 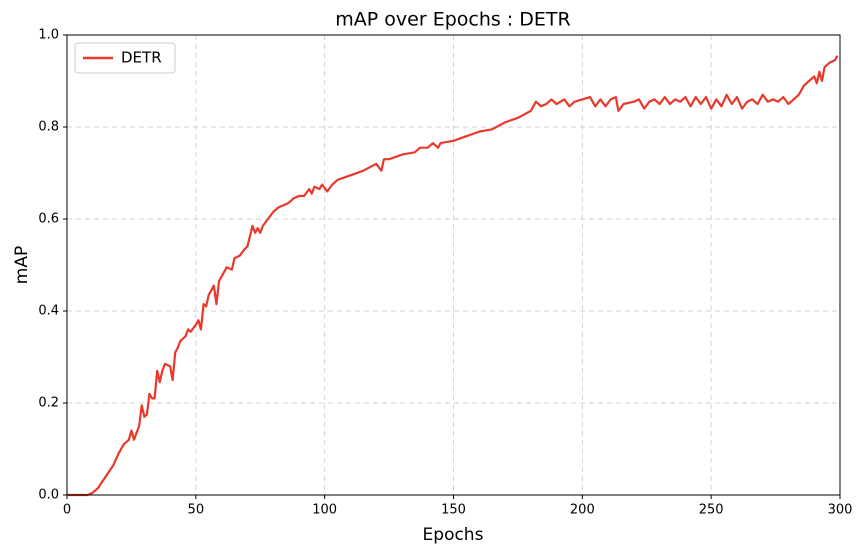 What do you see at coordinates (453, 510) in the screenshot?
I see `x-tick-label: 150` at bounding box center [453, 510].